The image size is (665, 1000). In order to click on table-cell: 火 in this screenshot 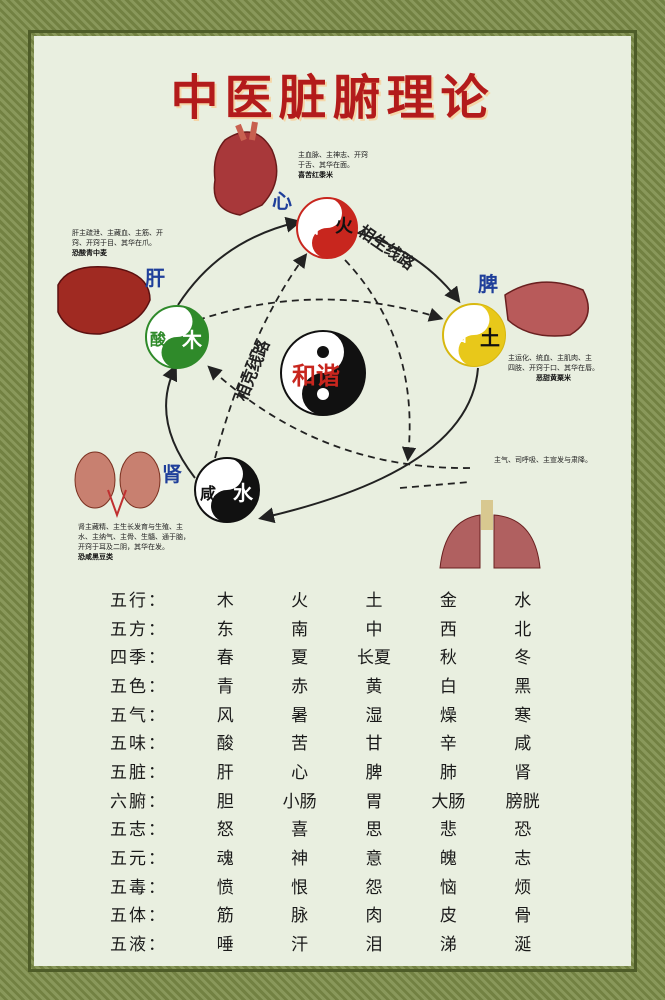, I will do `click(300, 600)`.